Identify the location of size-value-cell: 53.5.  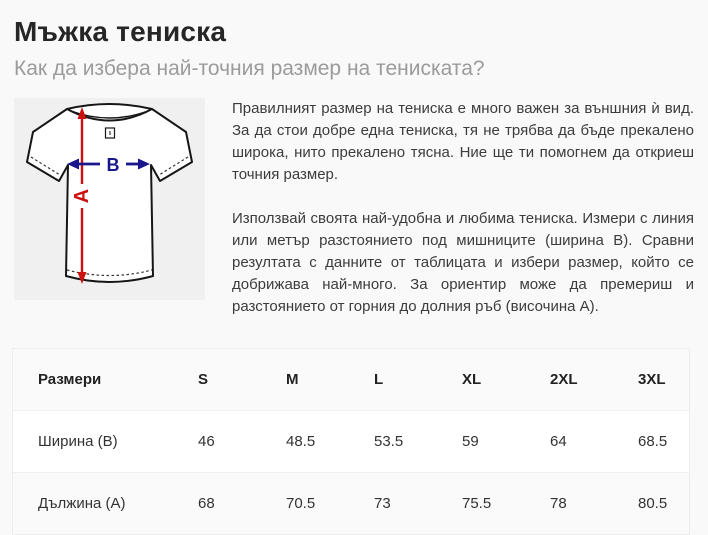
(389, 441).